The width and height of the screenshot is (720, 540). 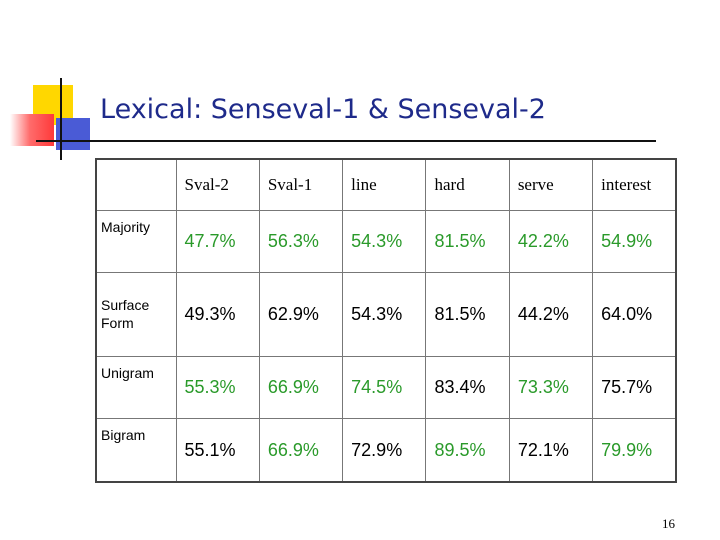 I want to click on header-cell-line: line, so click(x=384, y=184).